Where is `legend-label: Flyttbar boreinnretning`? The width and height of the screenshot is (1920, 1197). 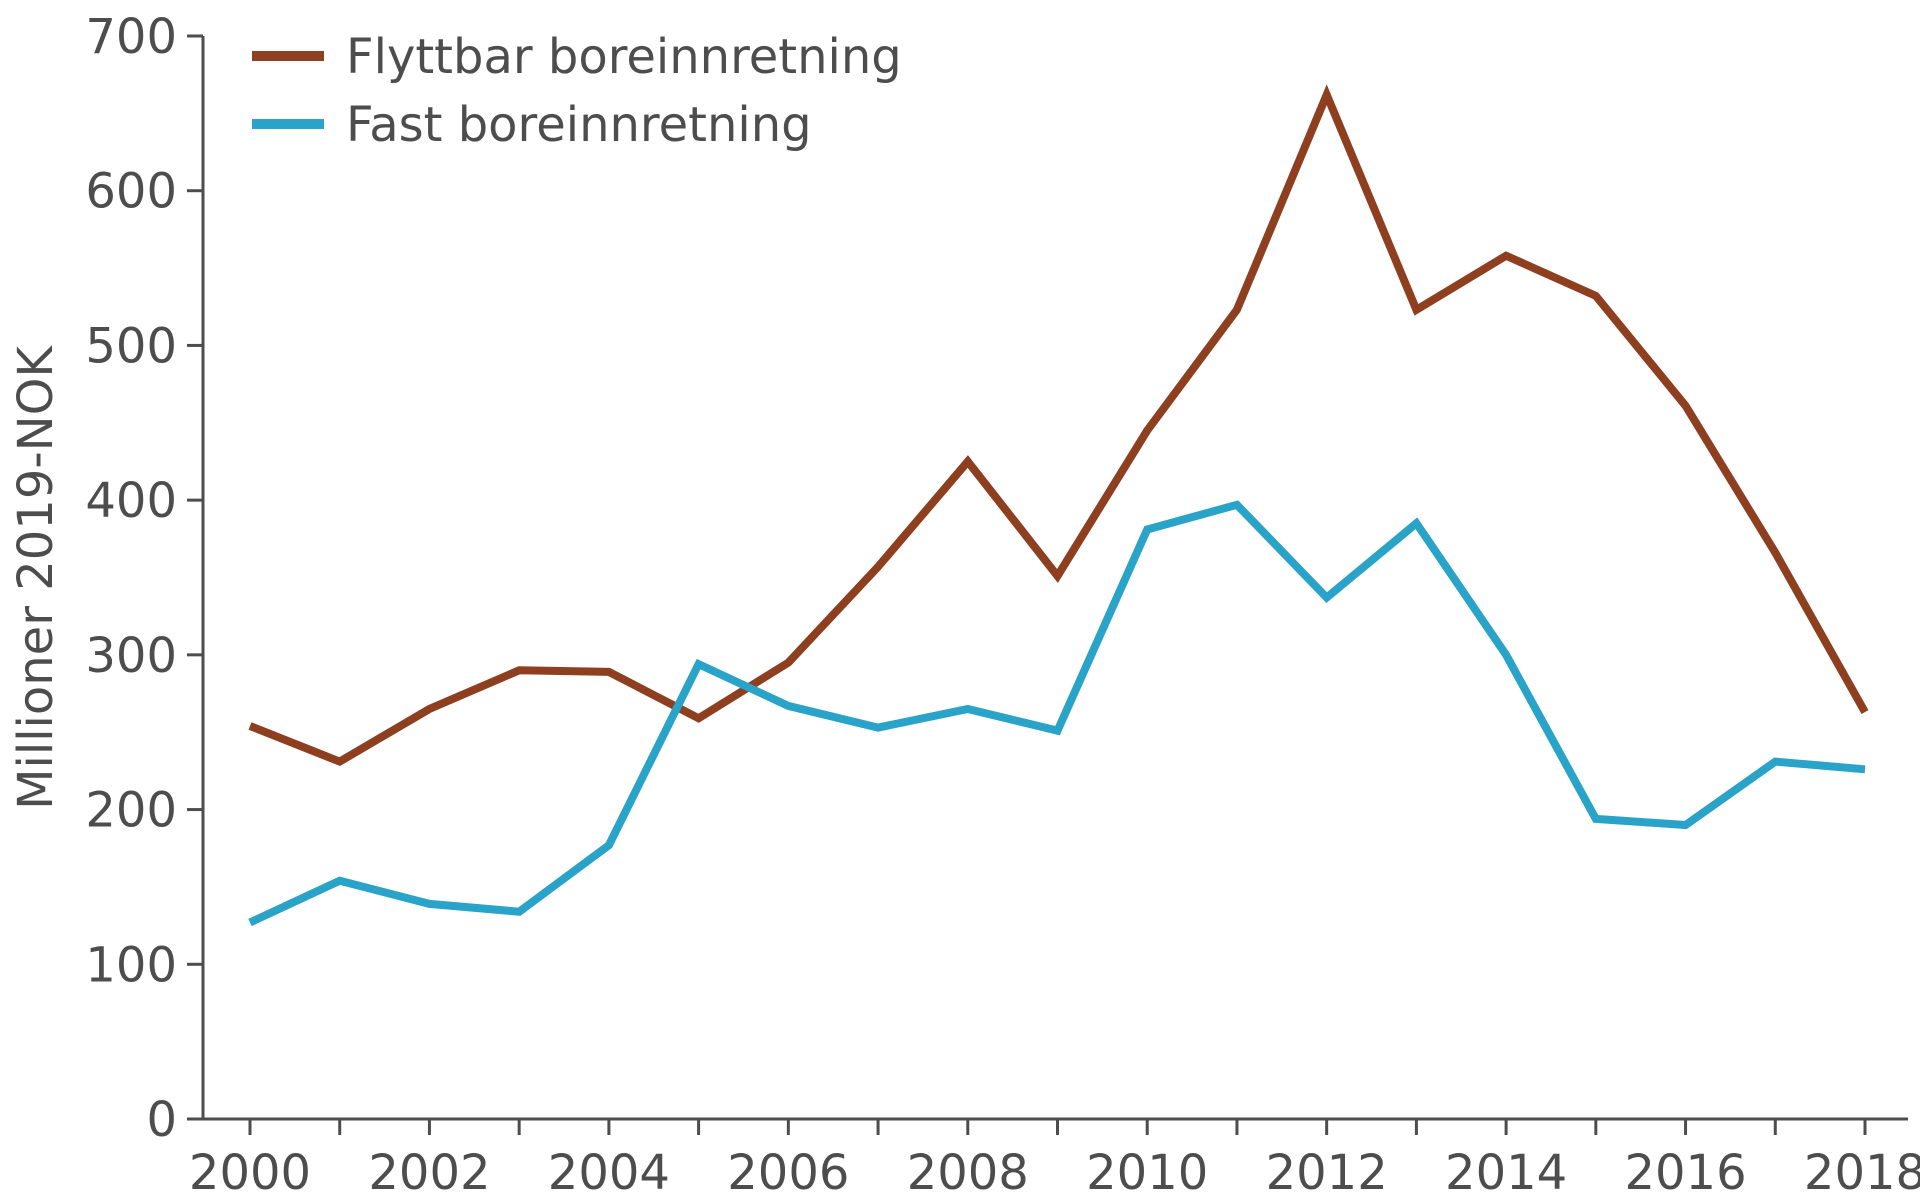
legend-label: Flyttbar boreinnretning is located at coordinates (624, 57).